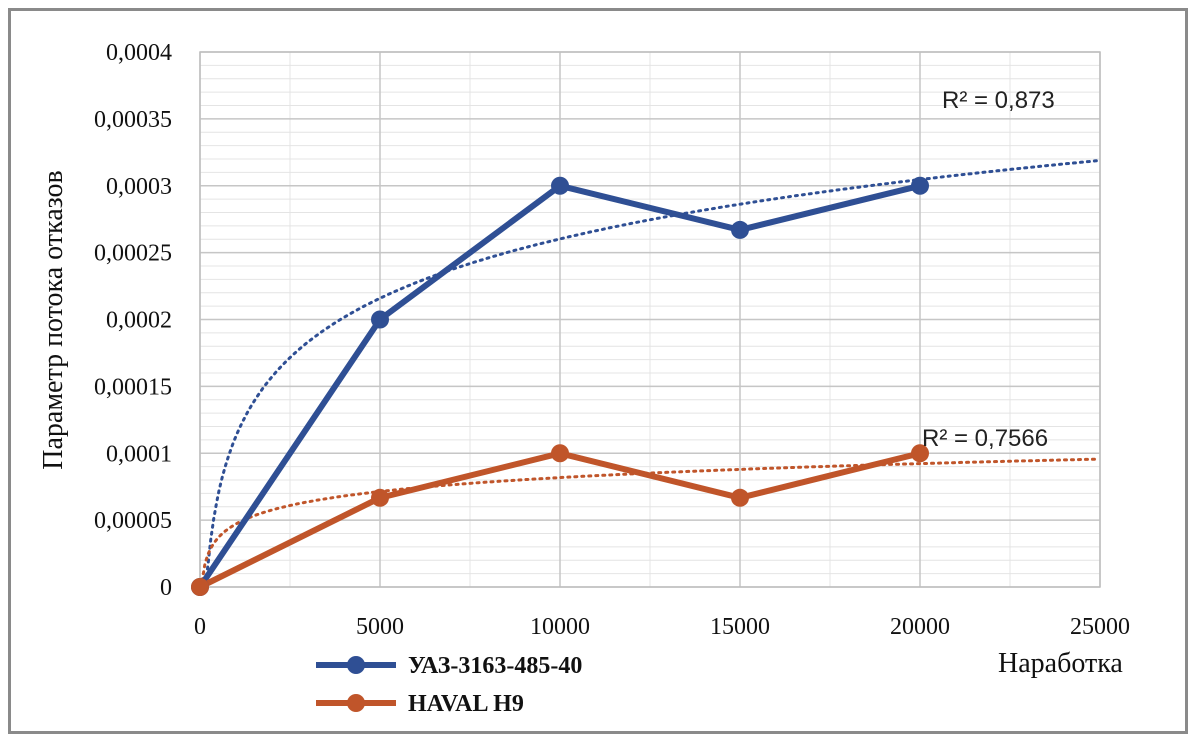 The image size is (1200, 746). What do you see at coordinates (200, 627) in the screenshot?
I see `x-tick-label: 0` at bounding box center [200, 627].